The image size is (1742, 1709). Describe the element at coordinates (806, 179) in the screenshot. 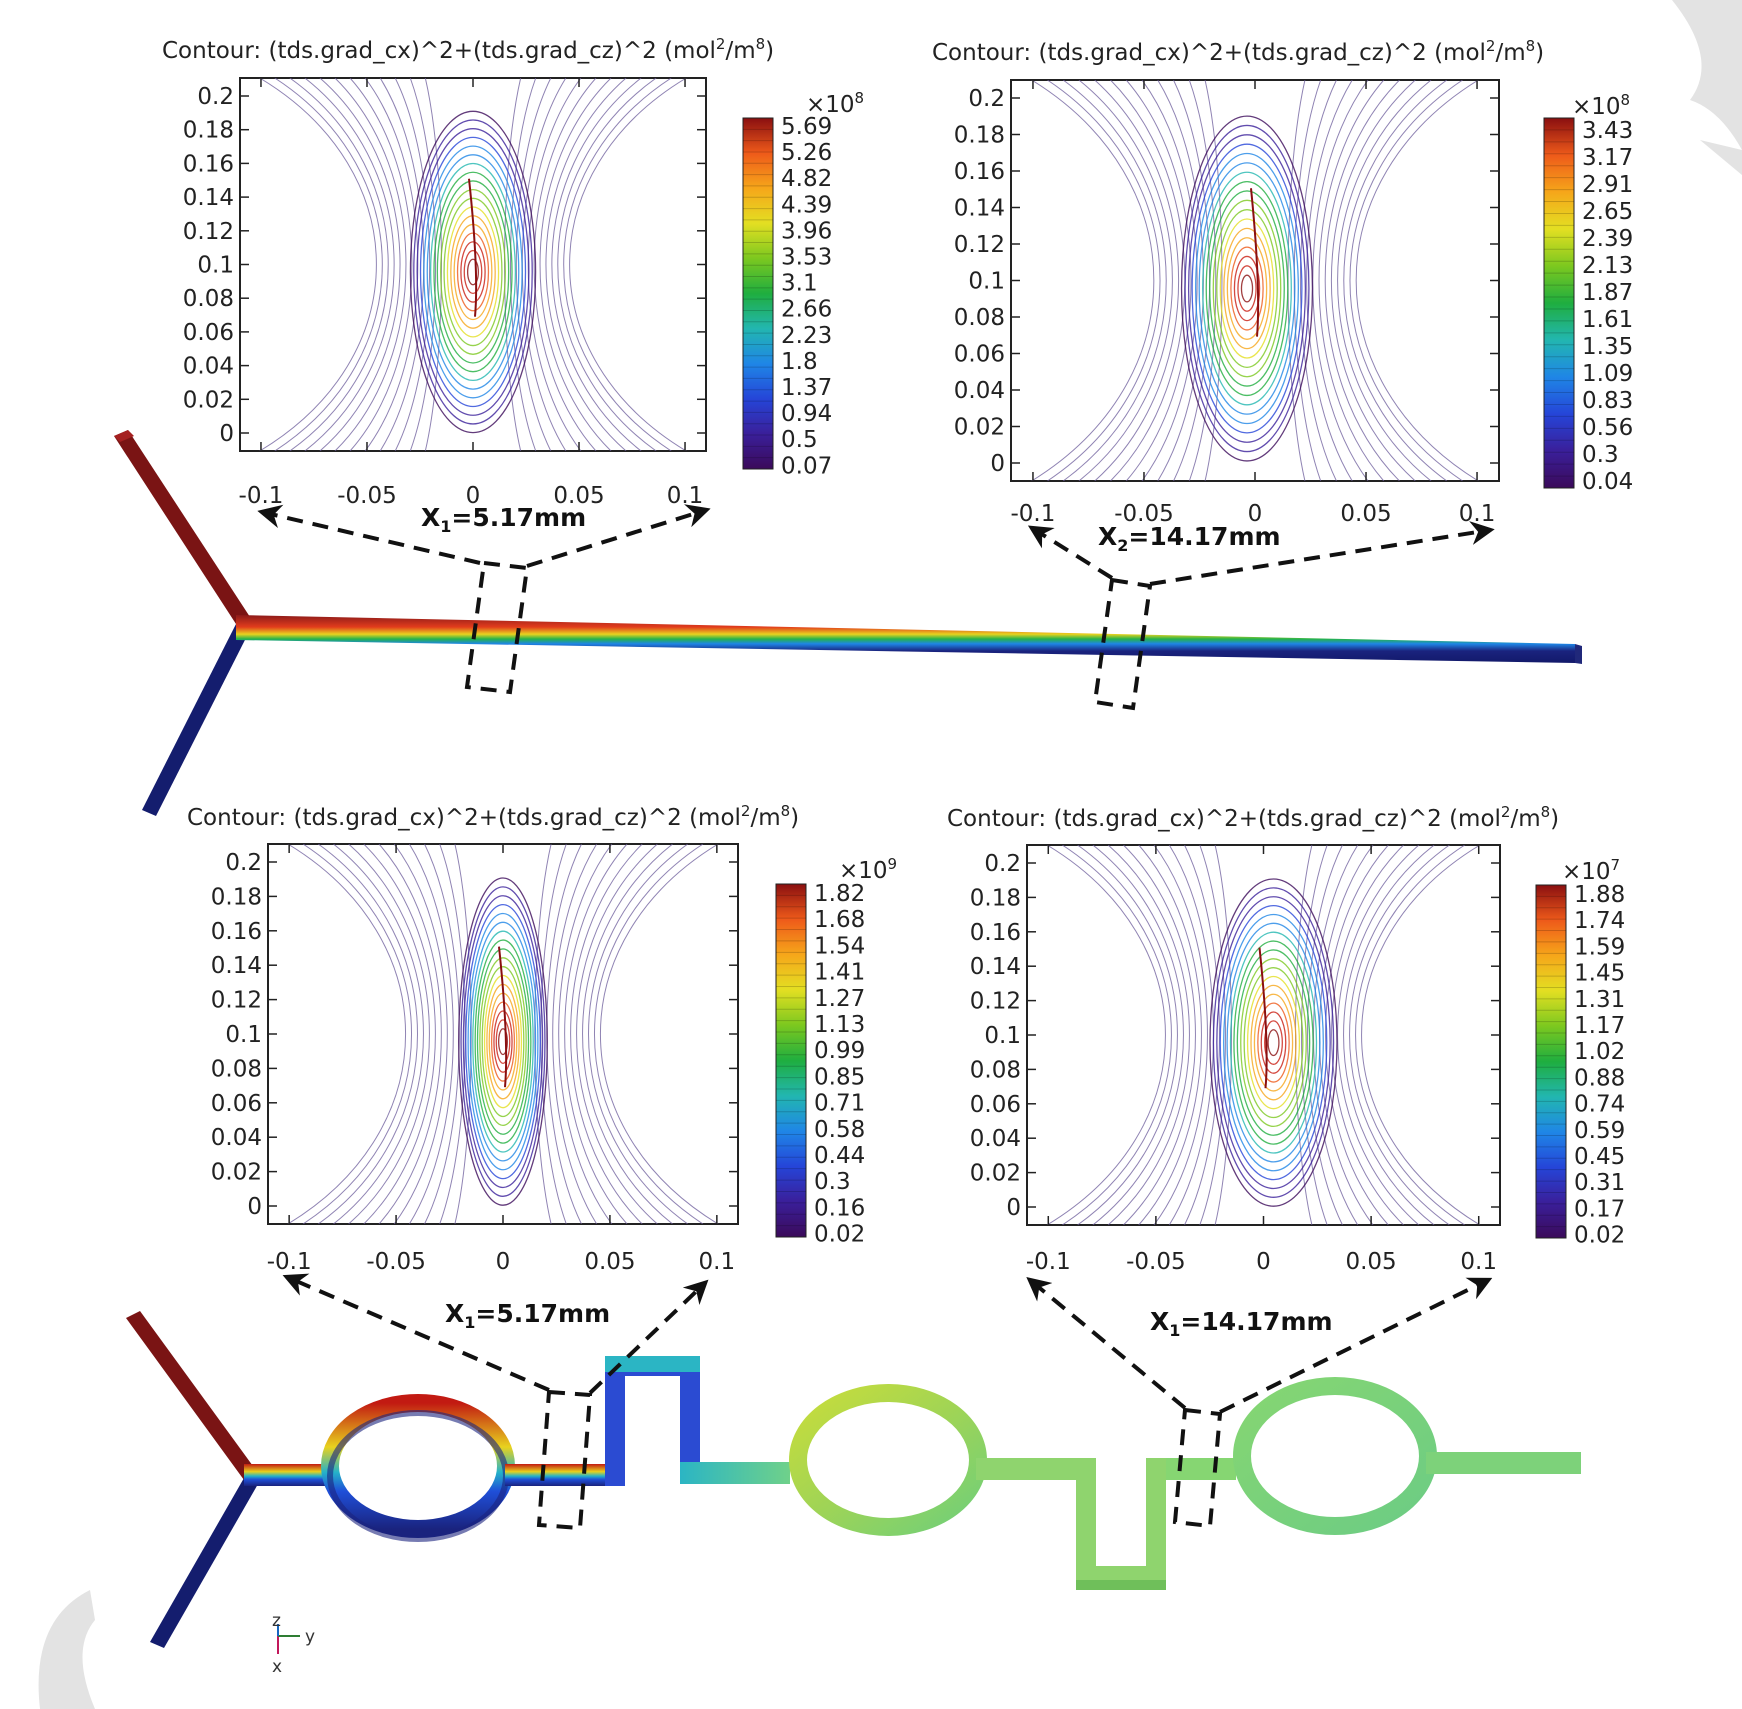

I see `colorbar-tick-label: 4.82` at that location.